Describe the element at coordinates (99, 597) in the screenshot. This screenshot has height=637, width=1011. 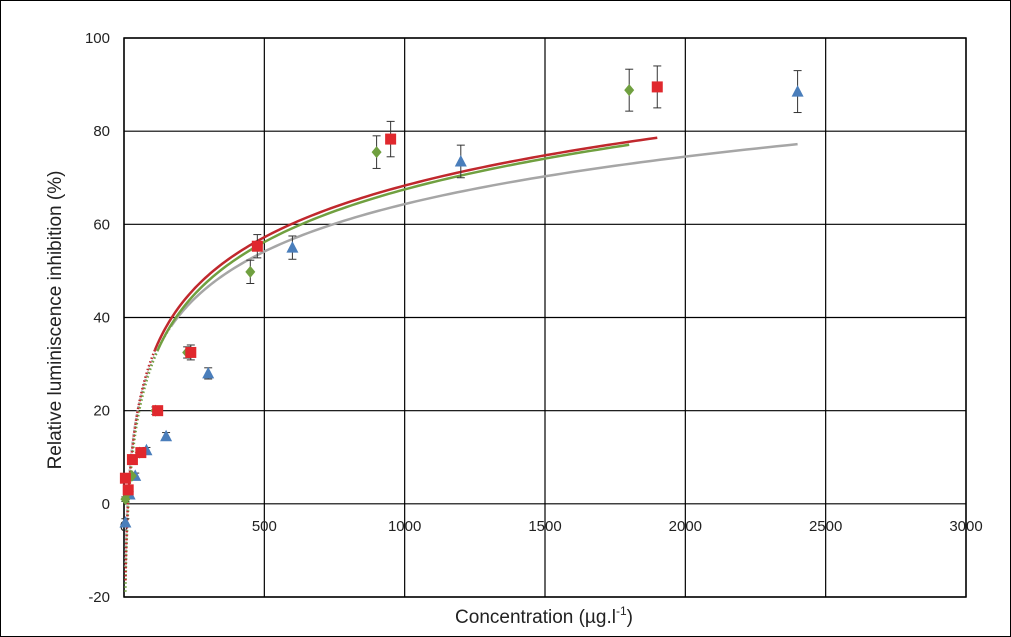
I see `y-tick-label: -20` at that location.